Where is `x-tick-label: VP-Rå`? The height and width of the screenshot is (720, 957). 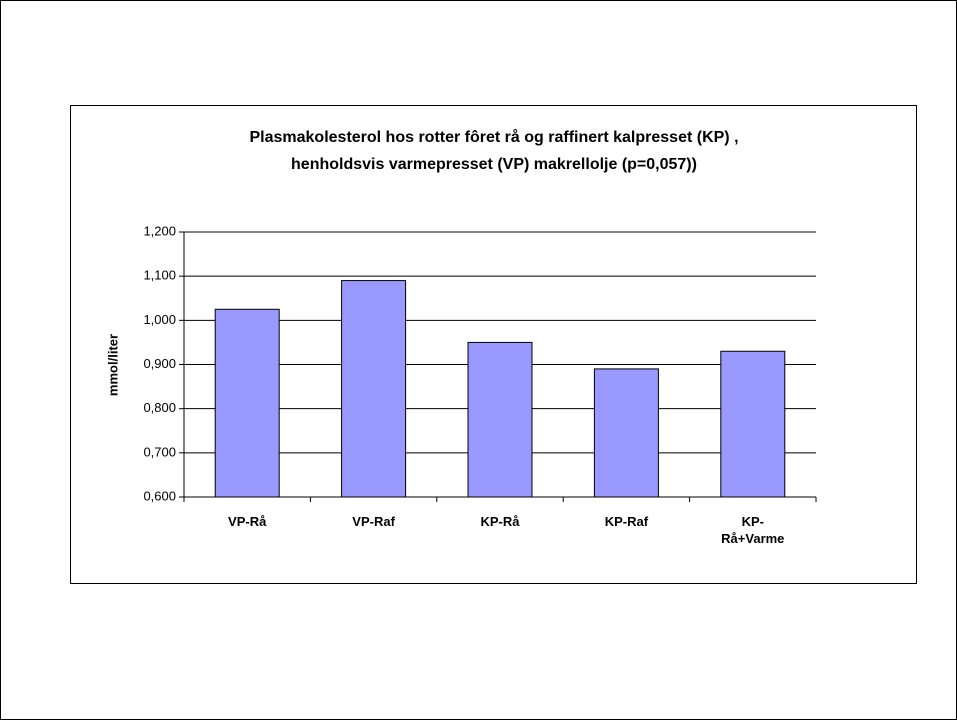 x-tick-label: VP-Rå is located at coordinates (247, 521).